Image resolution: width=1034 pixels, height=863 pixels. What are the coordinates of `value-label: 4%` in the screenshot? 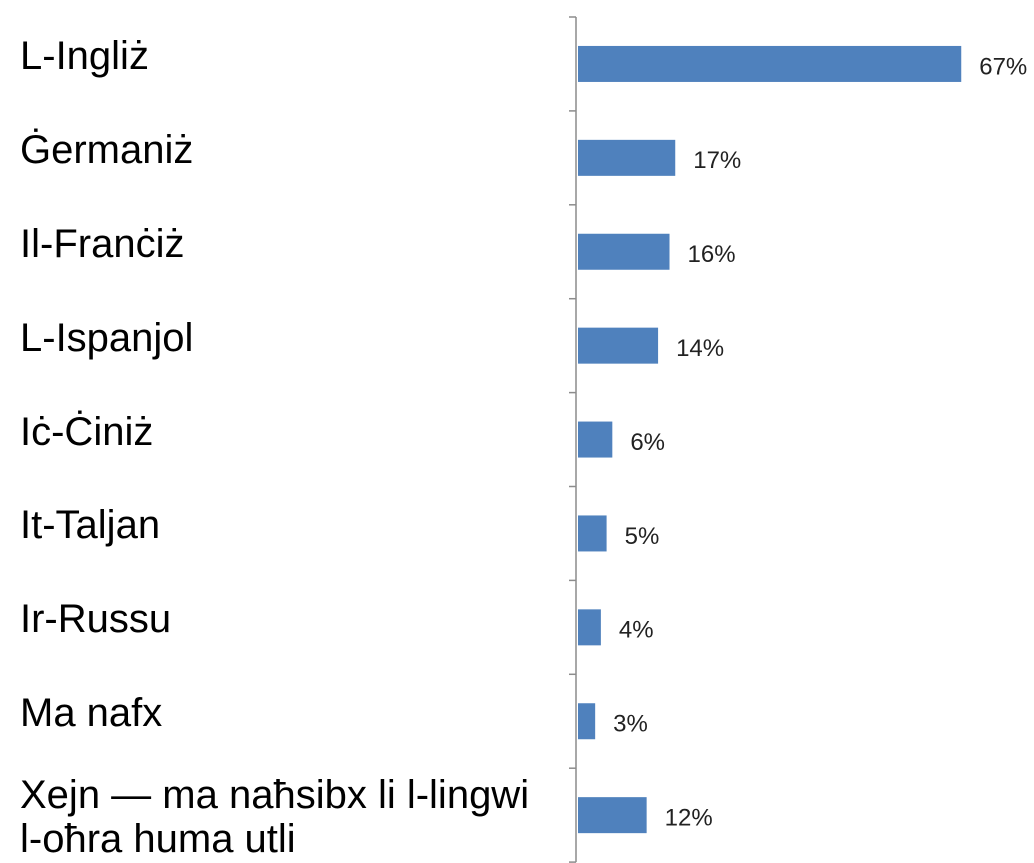 It's located at (636, 630).